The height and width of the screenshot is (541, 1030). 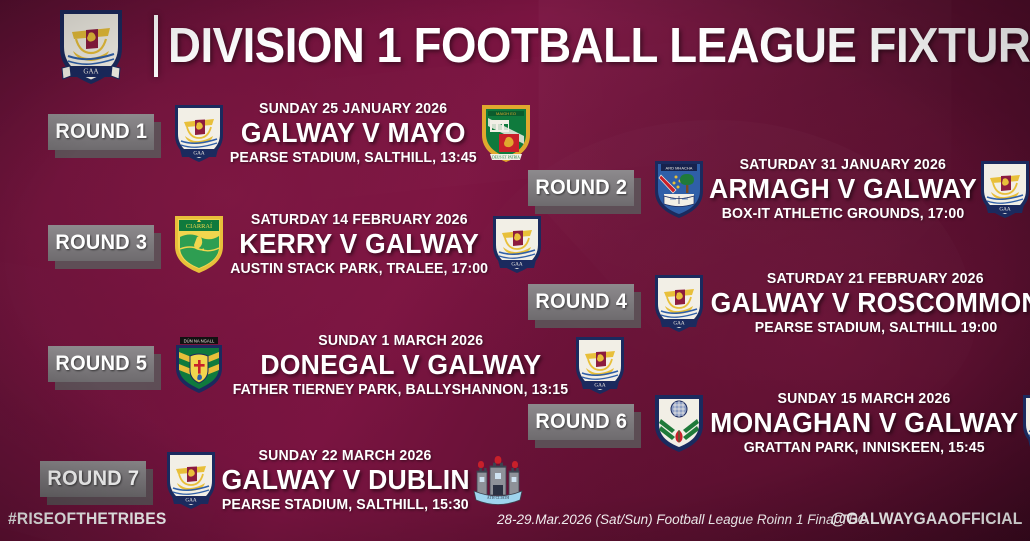 What do you see at coordinates (91, 46) in the screenshot?
I see `galway-gaa-crest-icon: GAA` at bounding box center [91, 46].